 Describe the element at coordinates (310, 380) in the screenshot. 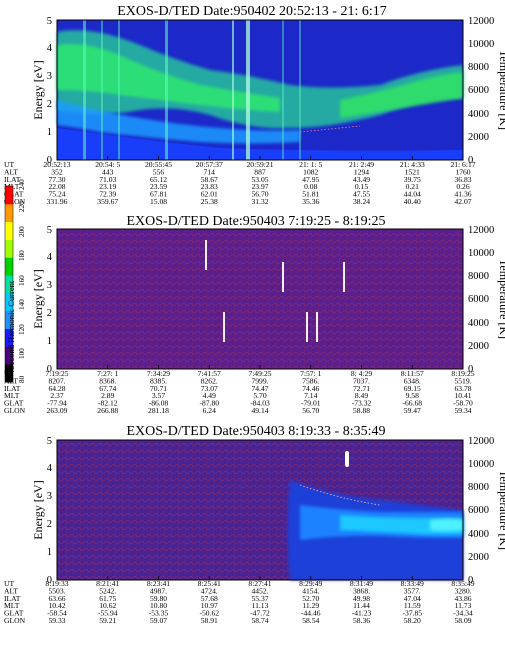

I see `orbit-value: 7586.` at that location.